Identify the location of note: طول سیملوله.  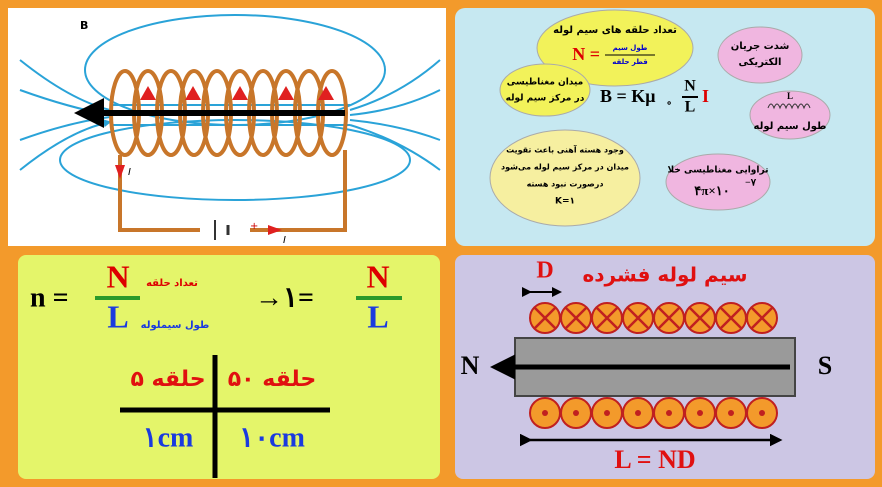
(175, 325).